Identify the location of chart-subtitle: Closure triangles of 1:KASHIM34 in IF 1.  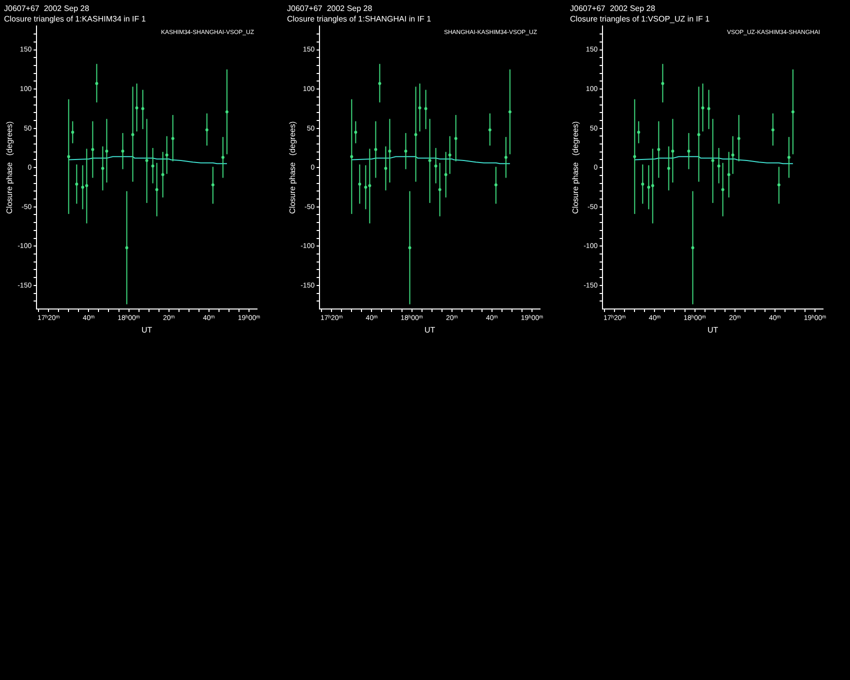
(75, 19).